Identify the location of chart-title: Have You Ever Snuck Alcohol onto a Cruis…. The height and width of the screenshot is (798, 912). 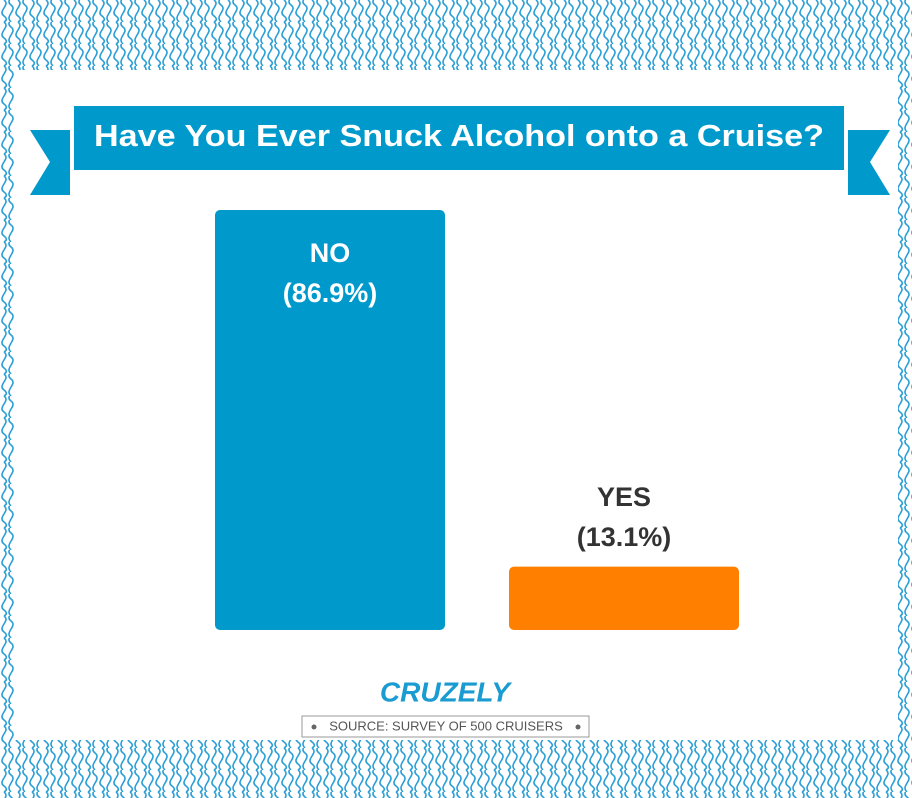
(459, 135).